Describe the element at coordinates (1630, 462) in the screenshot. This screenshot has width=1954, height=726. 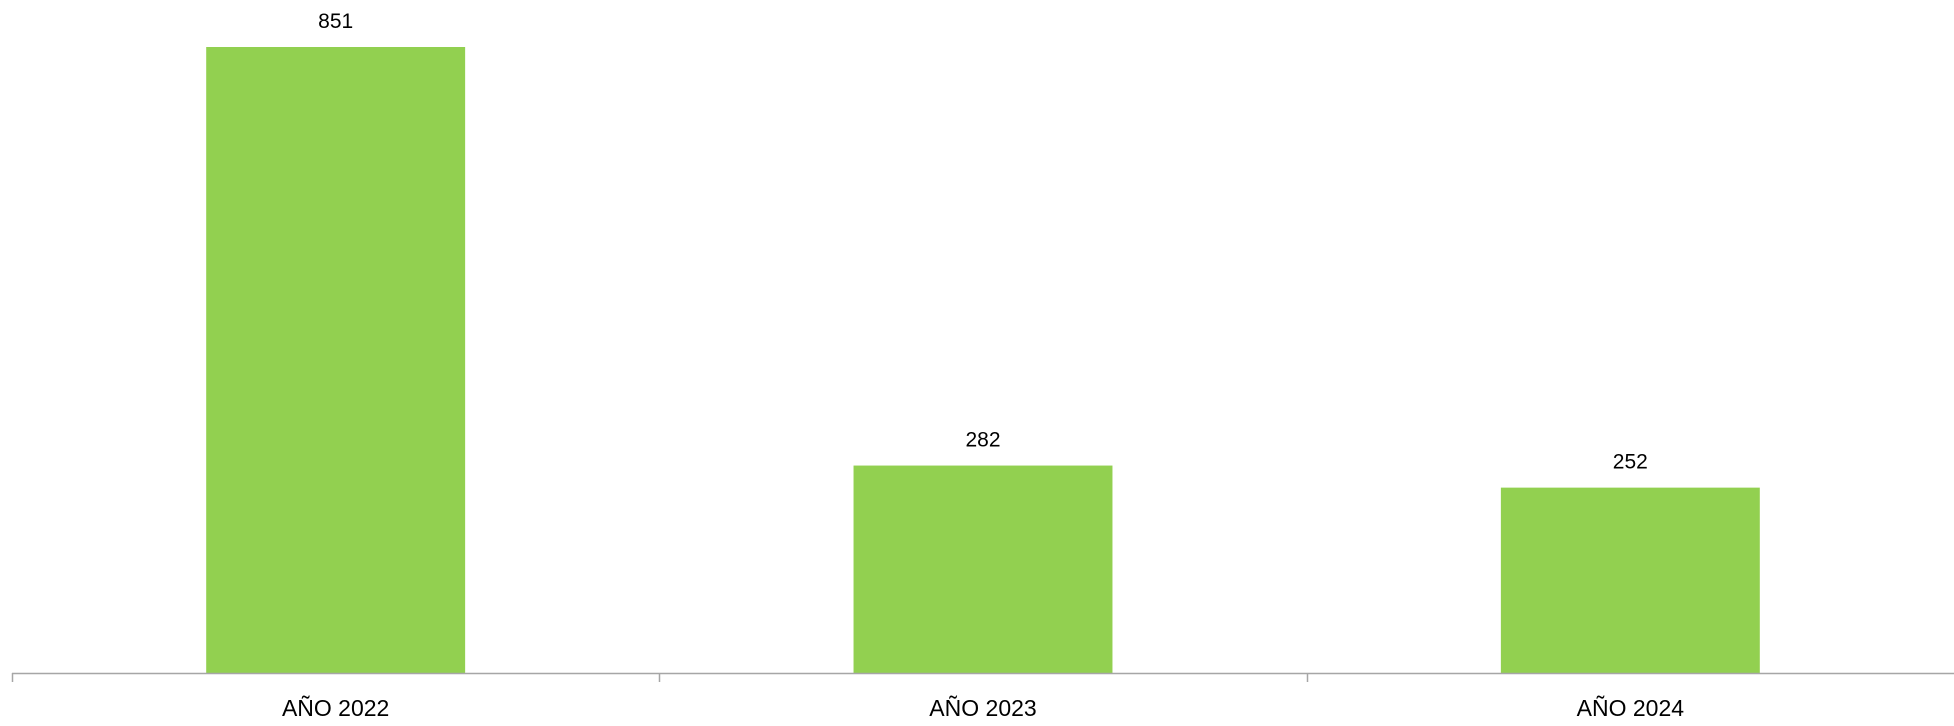
I see `data-label-3: 252` at that location.